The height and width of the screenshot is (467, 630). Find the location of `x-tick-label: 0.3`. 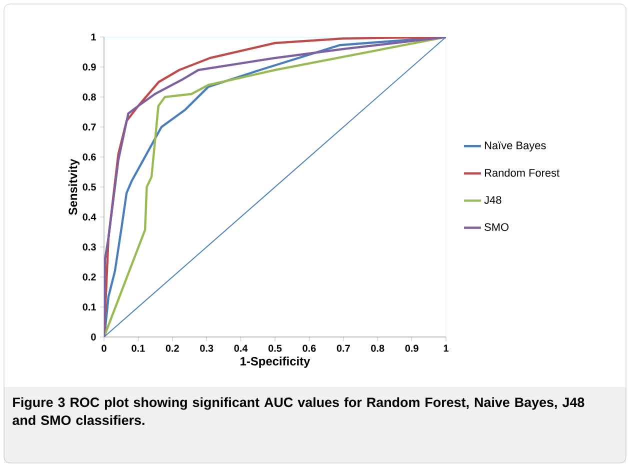

x-tick-label: 0.3 is located at coordinates (207, 348).